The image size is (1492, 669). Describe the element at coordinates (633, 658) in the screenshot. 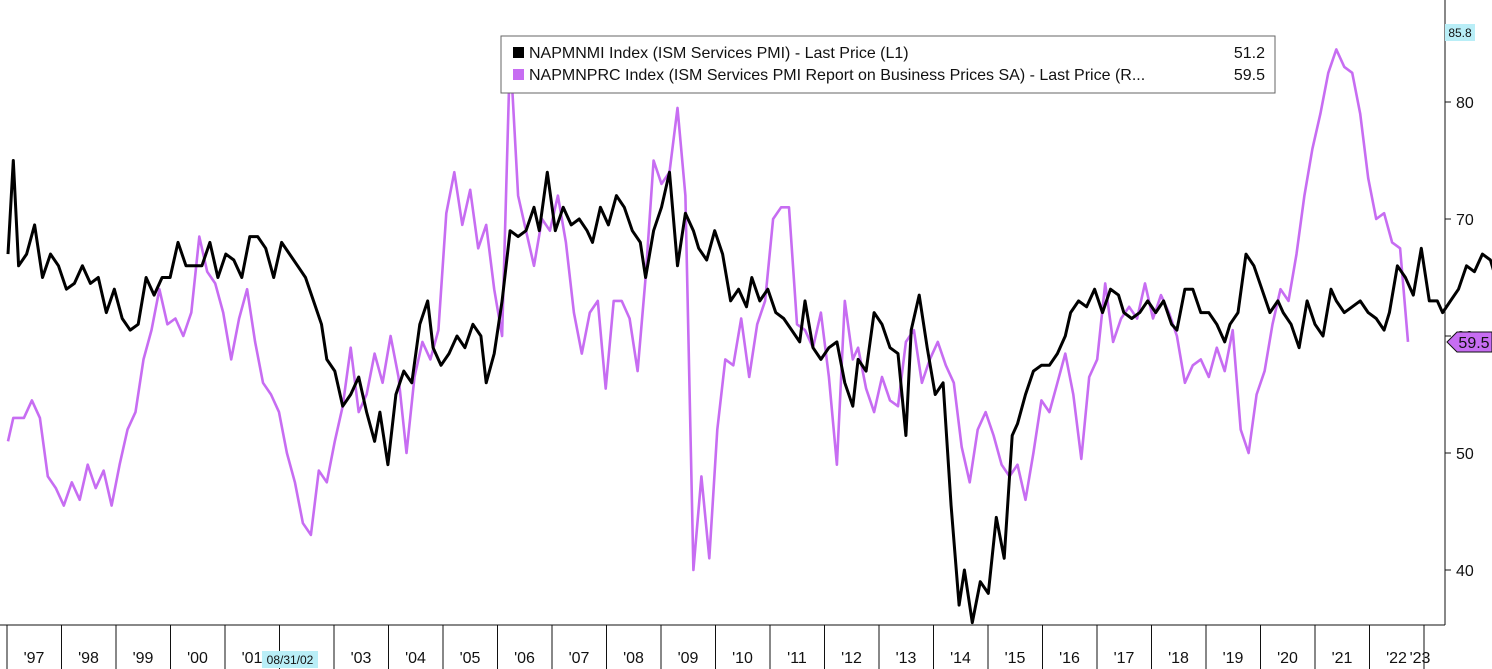

I see `x-tick-label: '08` at that location.